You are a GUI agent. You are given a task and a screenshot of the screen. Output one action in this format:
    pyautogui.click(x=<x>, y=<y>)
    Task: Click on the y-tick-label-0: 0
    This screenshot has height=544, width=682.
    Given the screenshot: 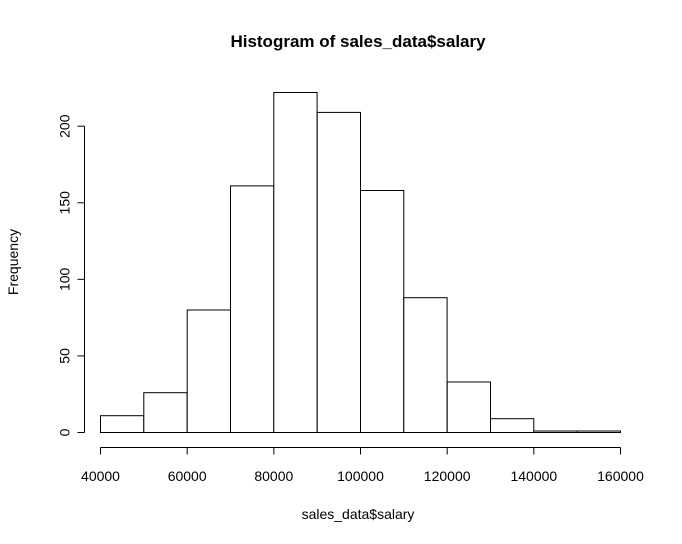 What is the action you would take?
    pyautogui.click(x=65, y=432)
    